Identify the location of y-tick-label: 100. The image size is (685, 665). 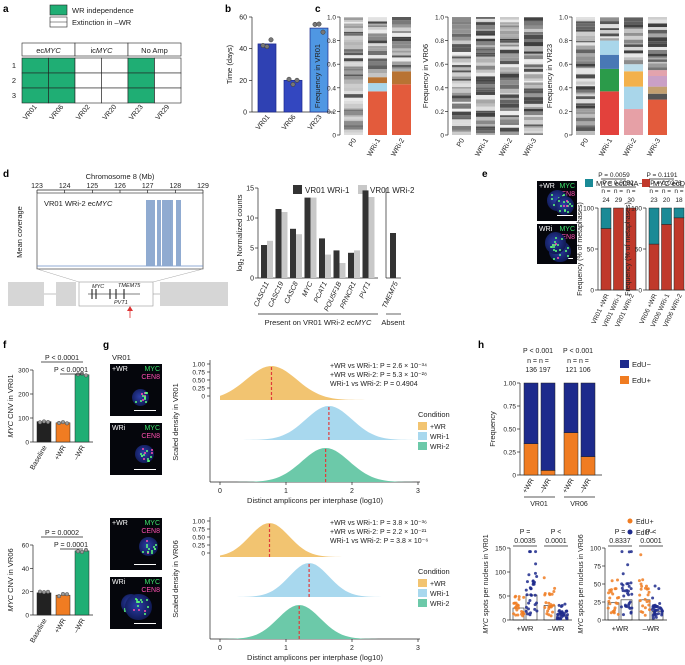
(500, 573).